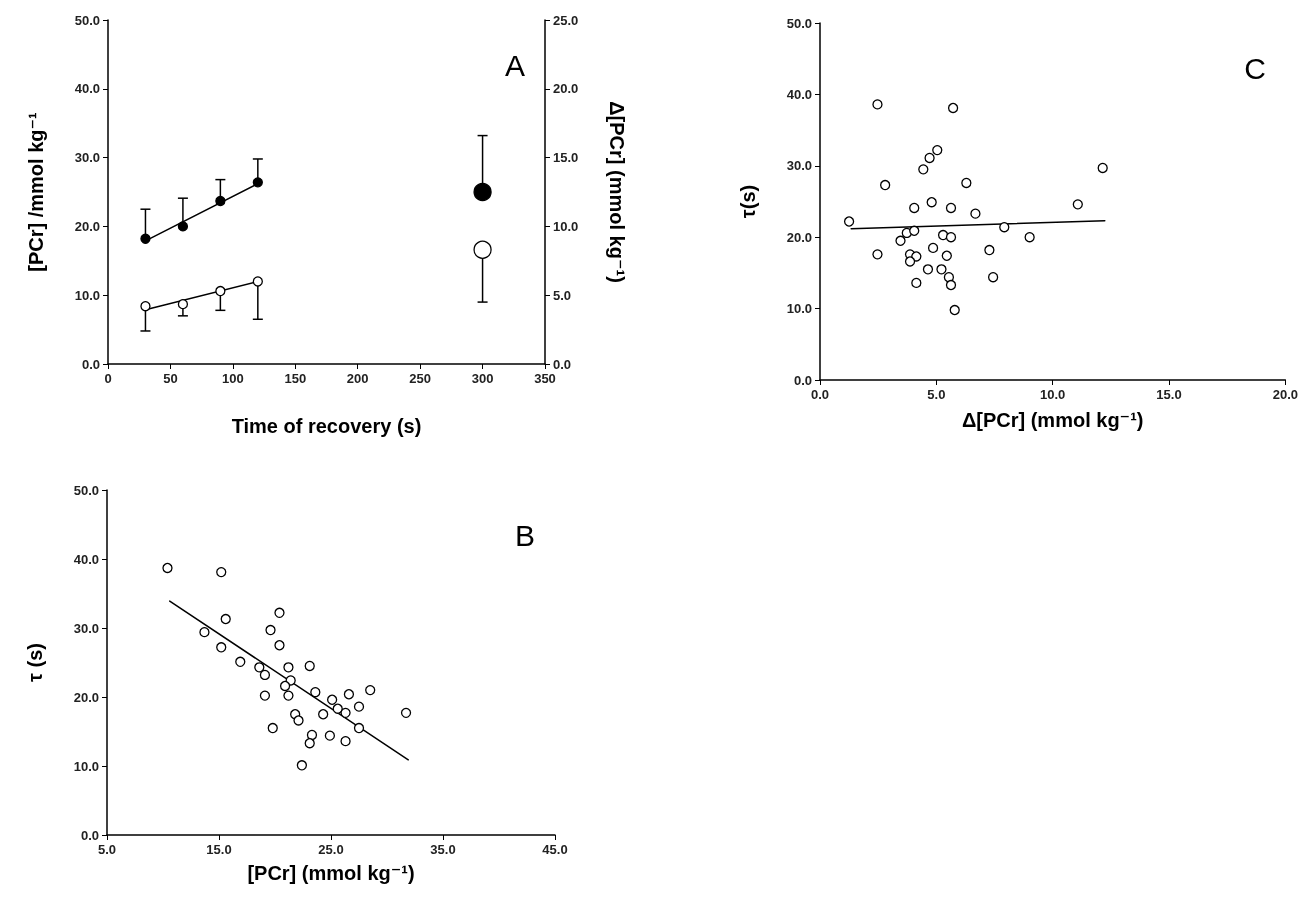 The height and width of the screenshot is (910, 1301). What do you see at coordinates (108, 378) in the screenshot?
I see `x-tick-label: 0` at bounding box center [108, 378].